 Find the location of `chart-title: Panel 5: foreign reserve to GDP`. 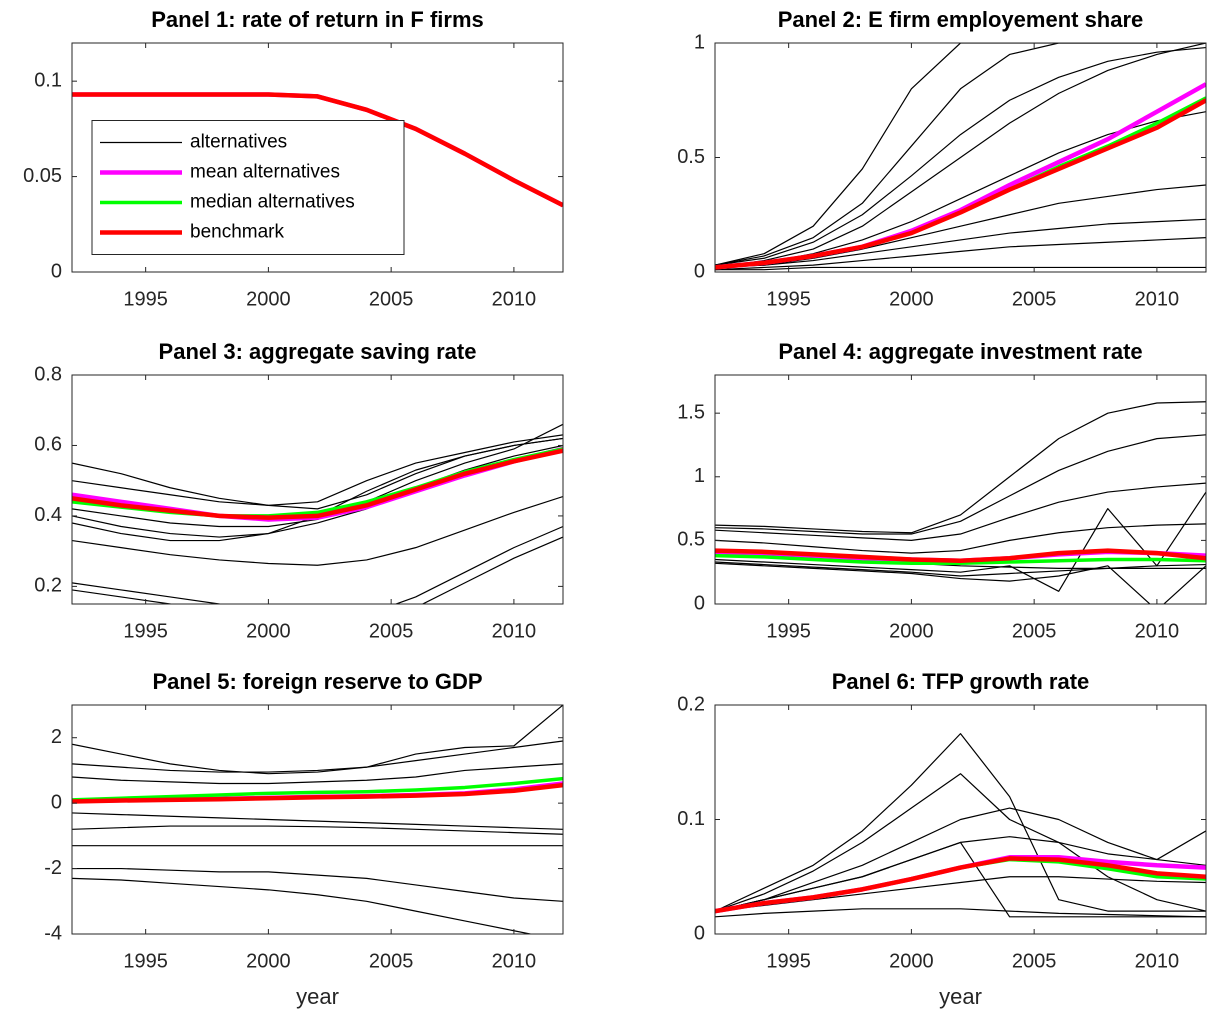

chart-title: Panel 5: foreign reserve to GDP is located at coordinates (317, 681).